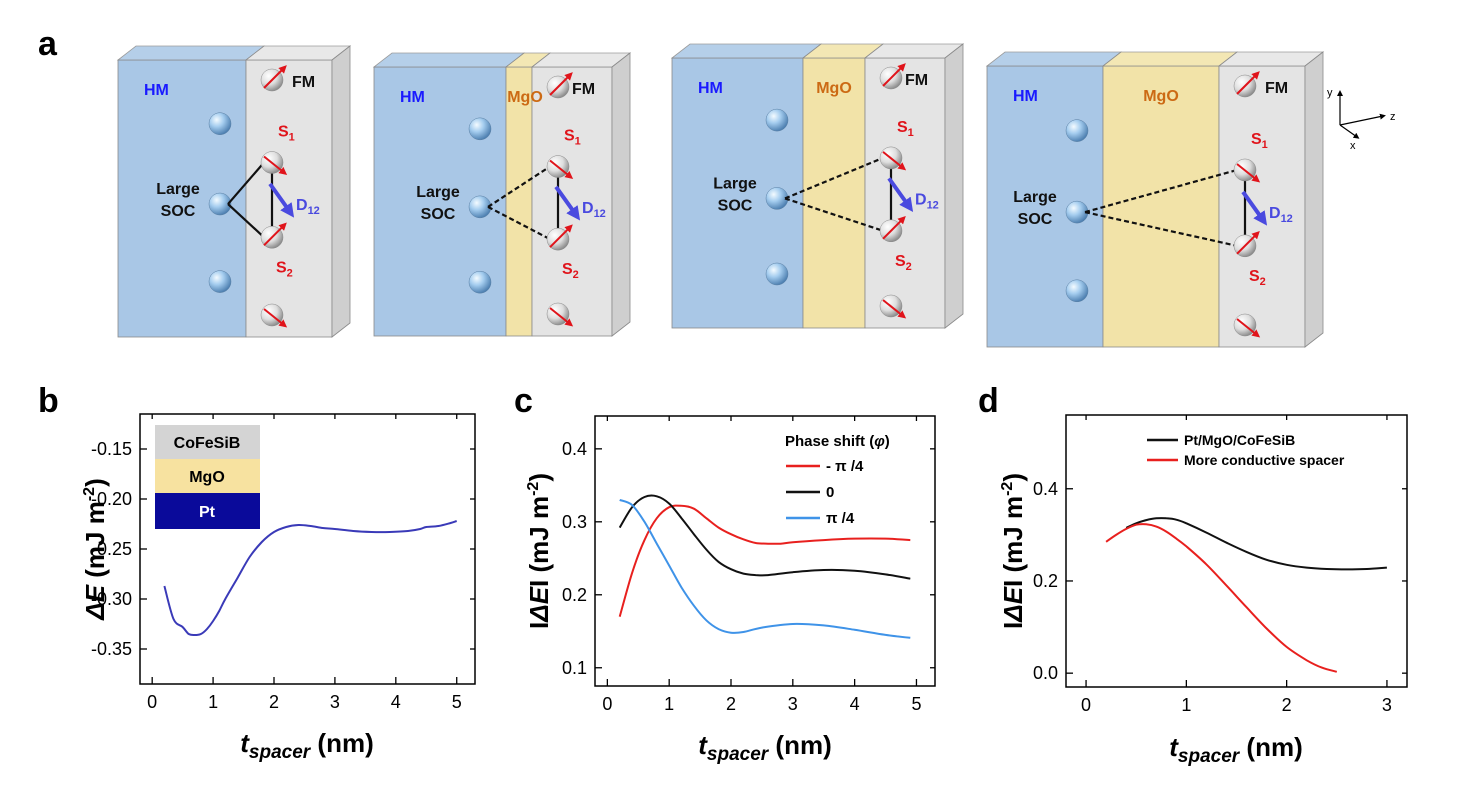  I want to click on chart-c-series-minus-pi4, so click(764, 560).